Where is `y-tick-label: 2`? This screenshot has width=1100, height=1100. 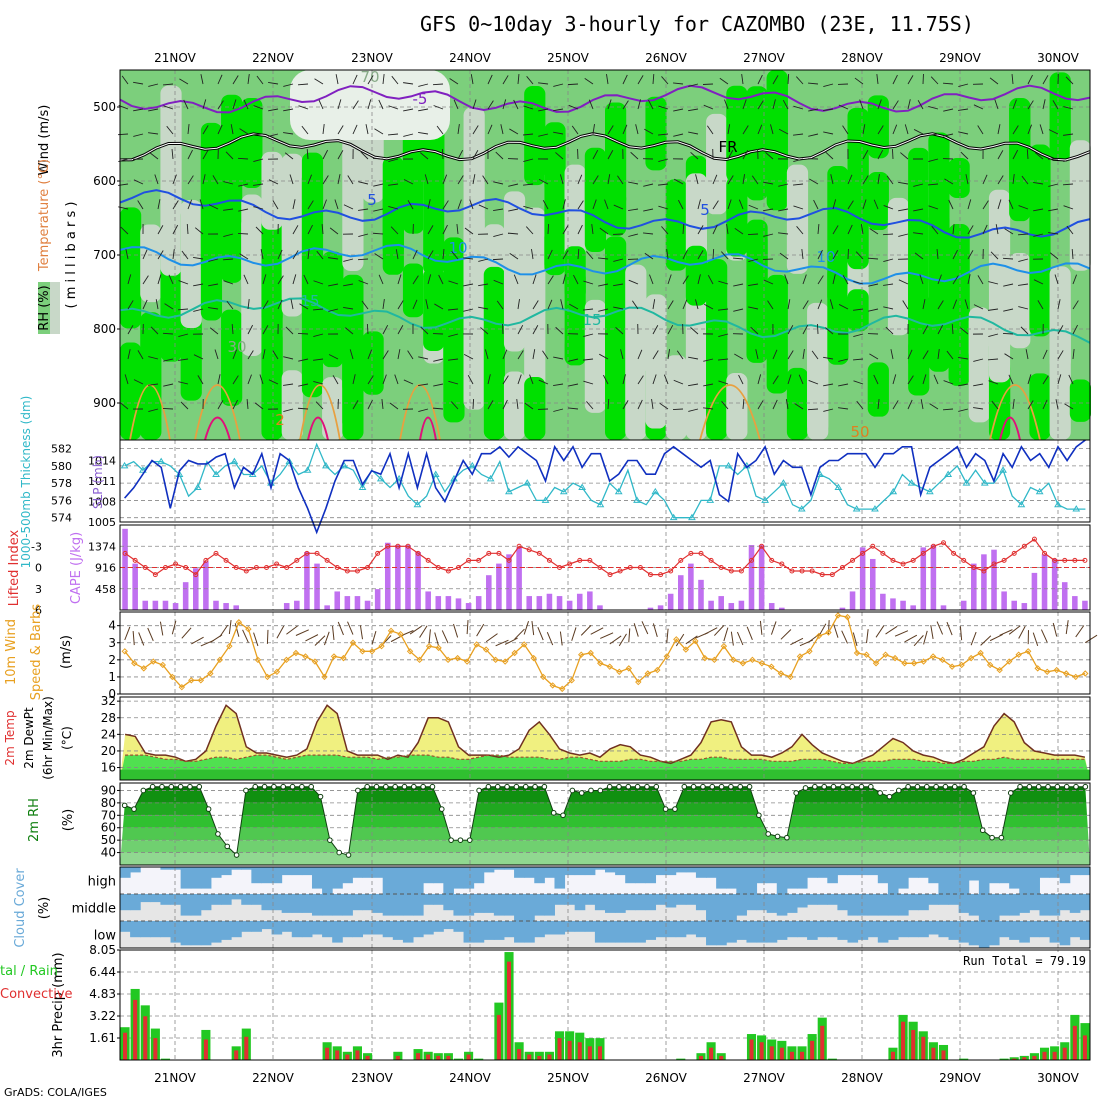
y-tick-label: 2 is located at coordinates (112, 660).